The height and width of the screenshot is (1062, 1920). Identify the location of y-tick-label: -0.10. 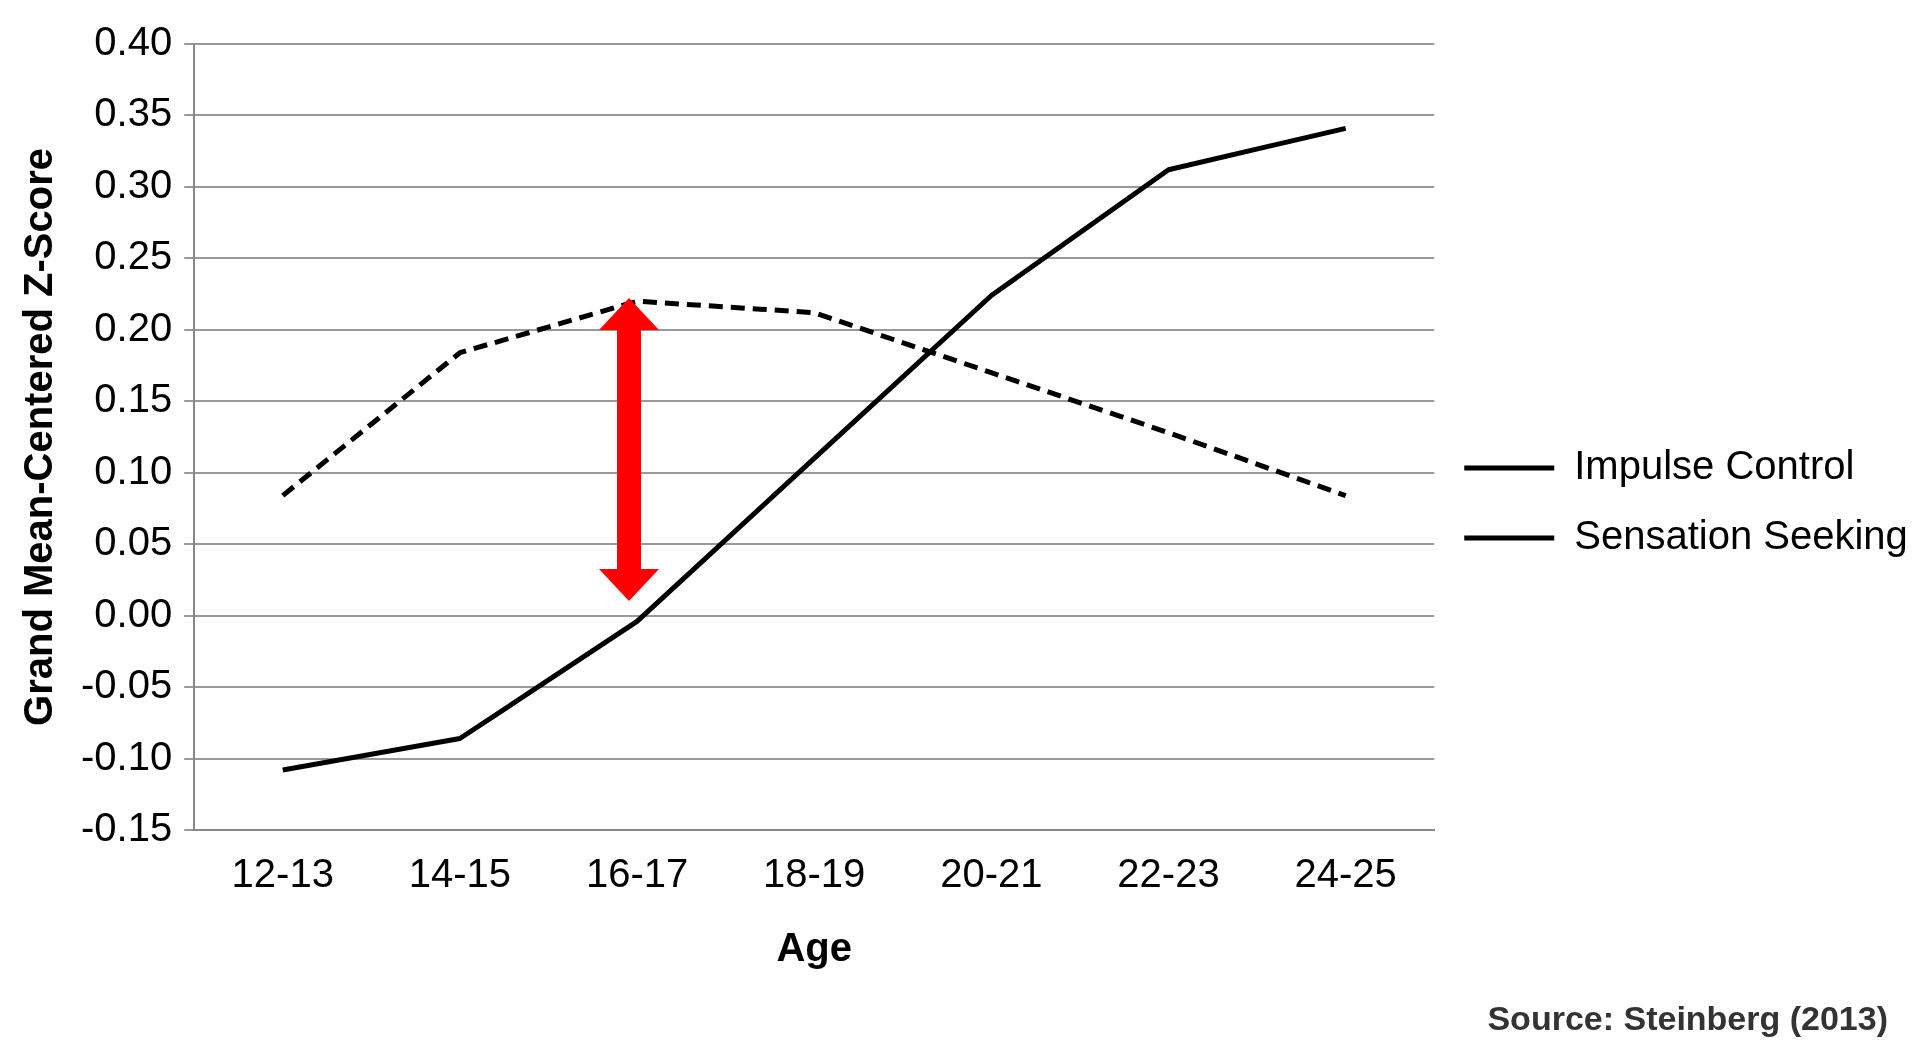
(127, 755).